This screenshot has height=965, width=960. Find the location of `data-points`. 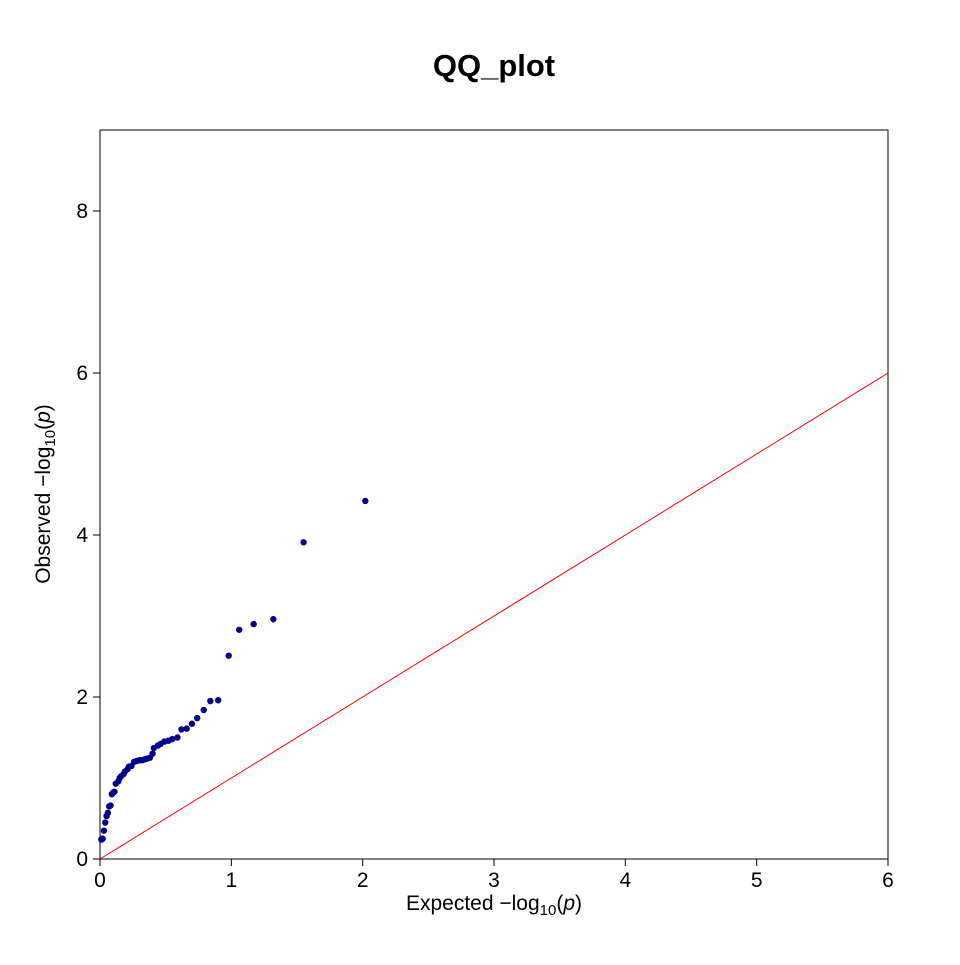

data-points is located at coordinates (233, 670).